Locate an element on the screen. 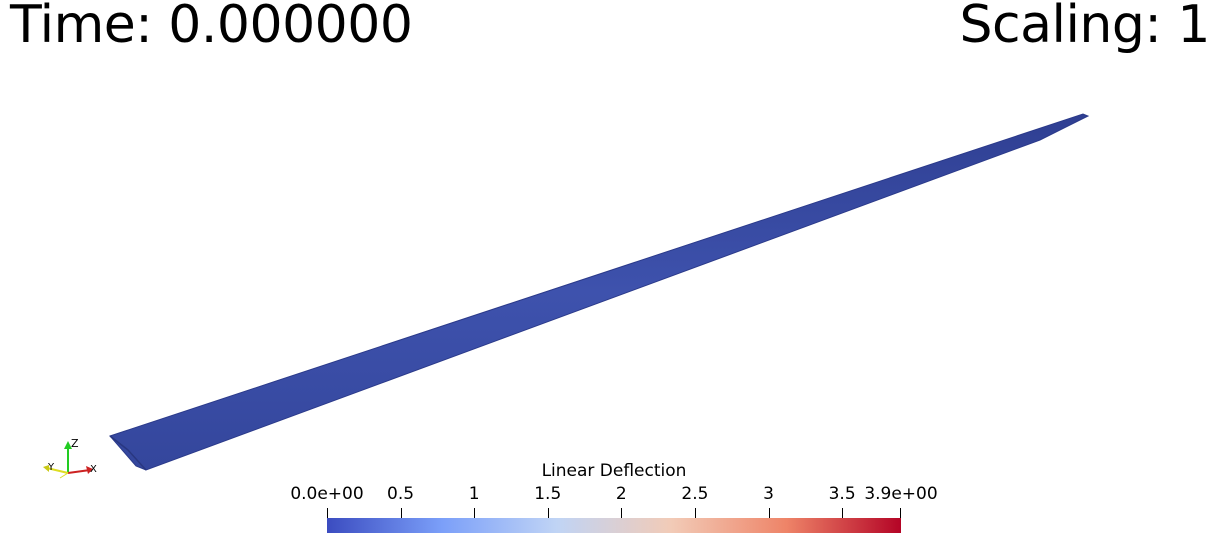 The image size is (1228, 546). blade-root-edge is located at coordinates (128, 453).